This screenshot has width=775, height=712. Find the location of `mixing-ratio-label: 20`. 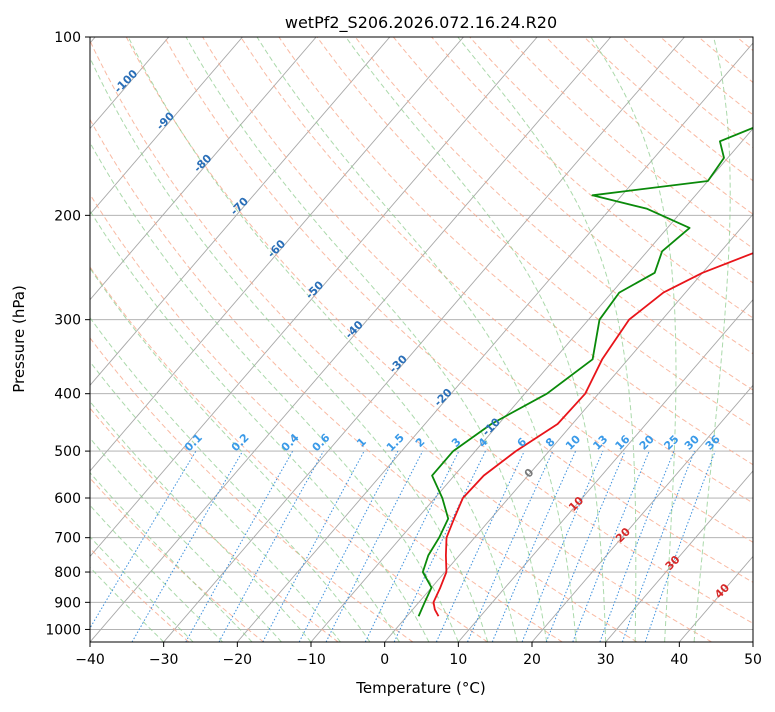

mixing-ratio-label: 20 is located at coordinates (647, 442).